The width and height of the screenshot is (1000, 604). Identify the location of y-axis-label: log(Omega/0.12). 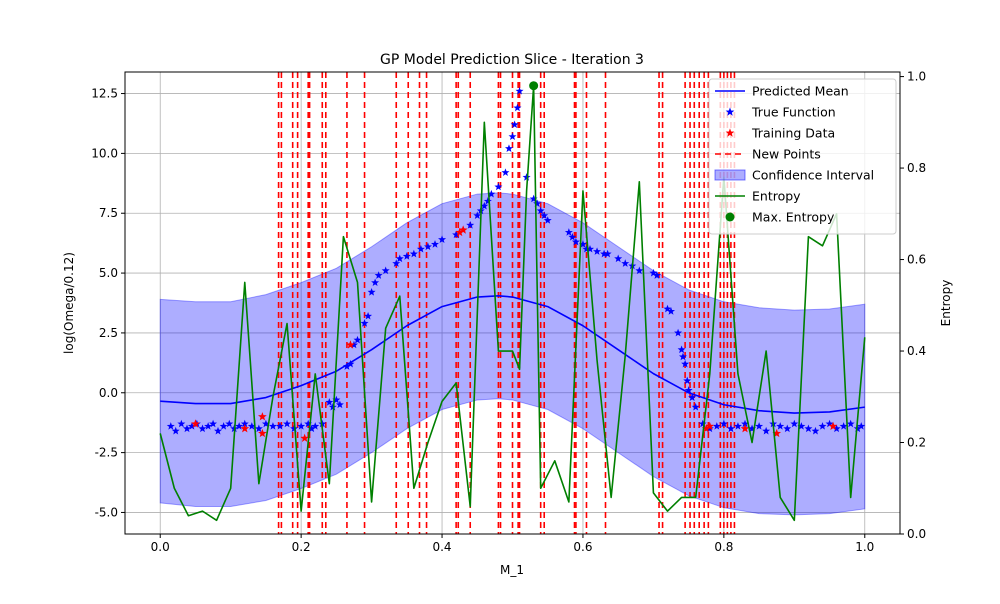
(69, 303).